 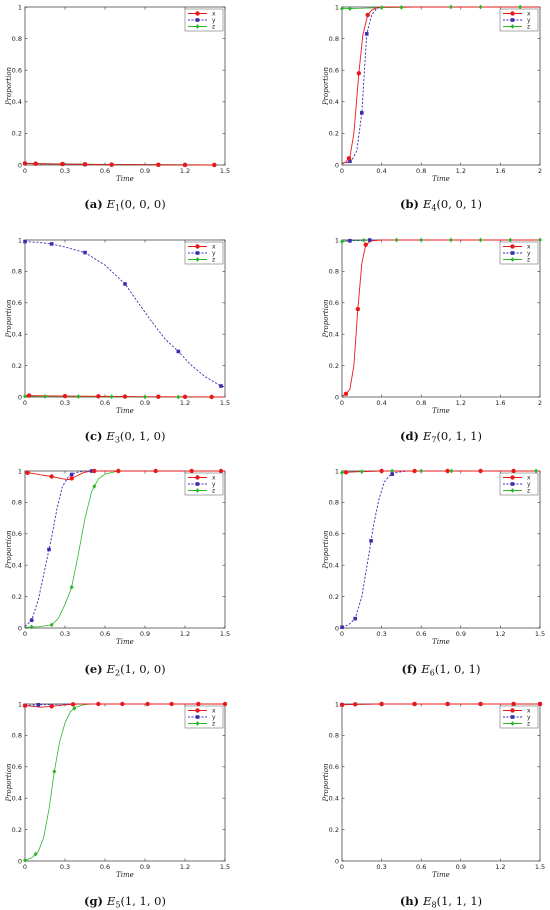 What do you see at coordinates (529, 478) in the screenshot?
I see `legend-label-x: x` at bounding box center [529, 478].